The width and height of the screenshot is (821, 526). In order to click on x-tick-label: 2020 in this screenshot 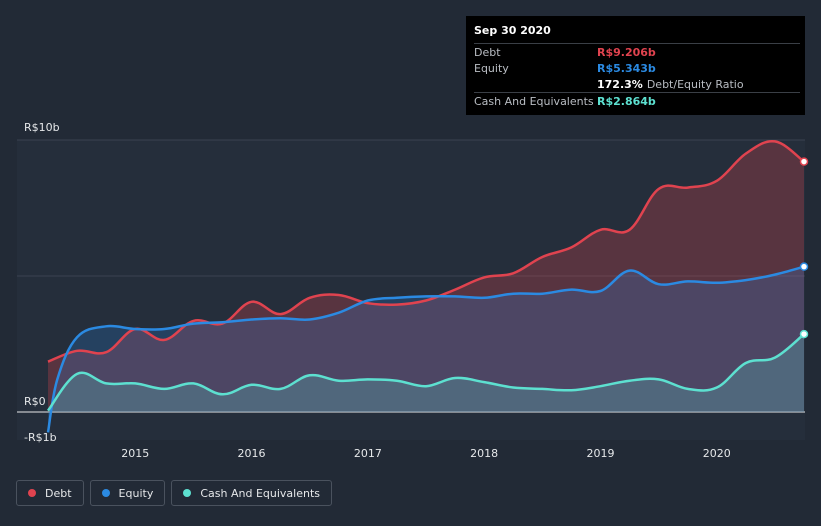, I will do `click(717, 453)`.